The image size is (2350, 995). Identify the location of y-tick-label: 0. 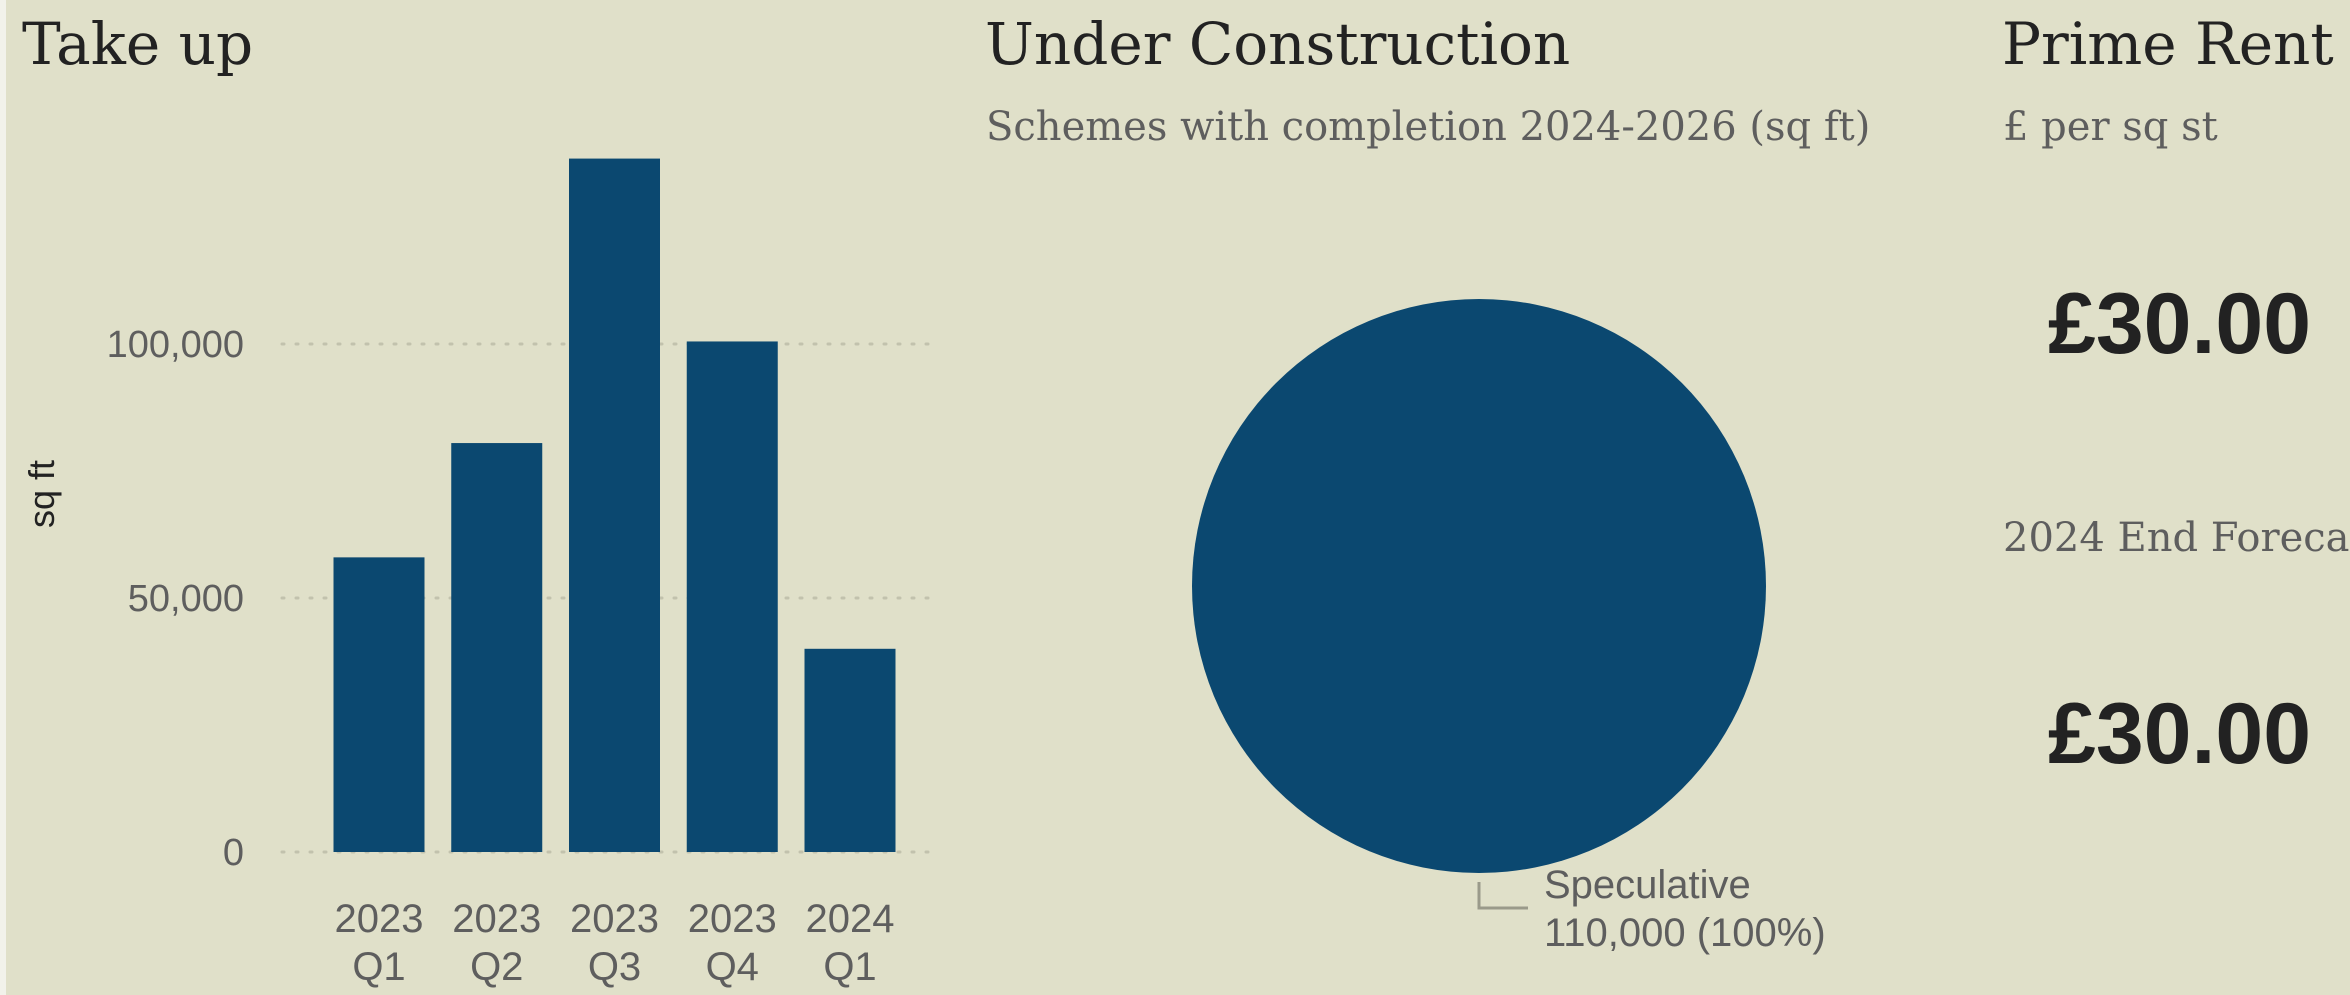
(233, 853).